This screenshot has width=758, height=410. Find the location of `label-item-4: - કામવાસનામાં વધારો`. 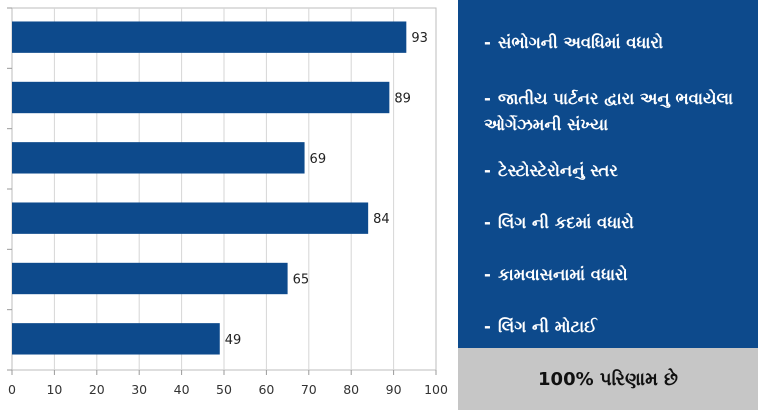

label-item-4: - કામવાસનામાં વધારો is located at coordinates (618, 275).